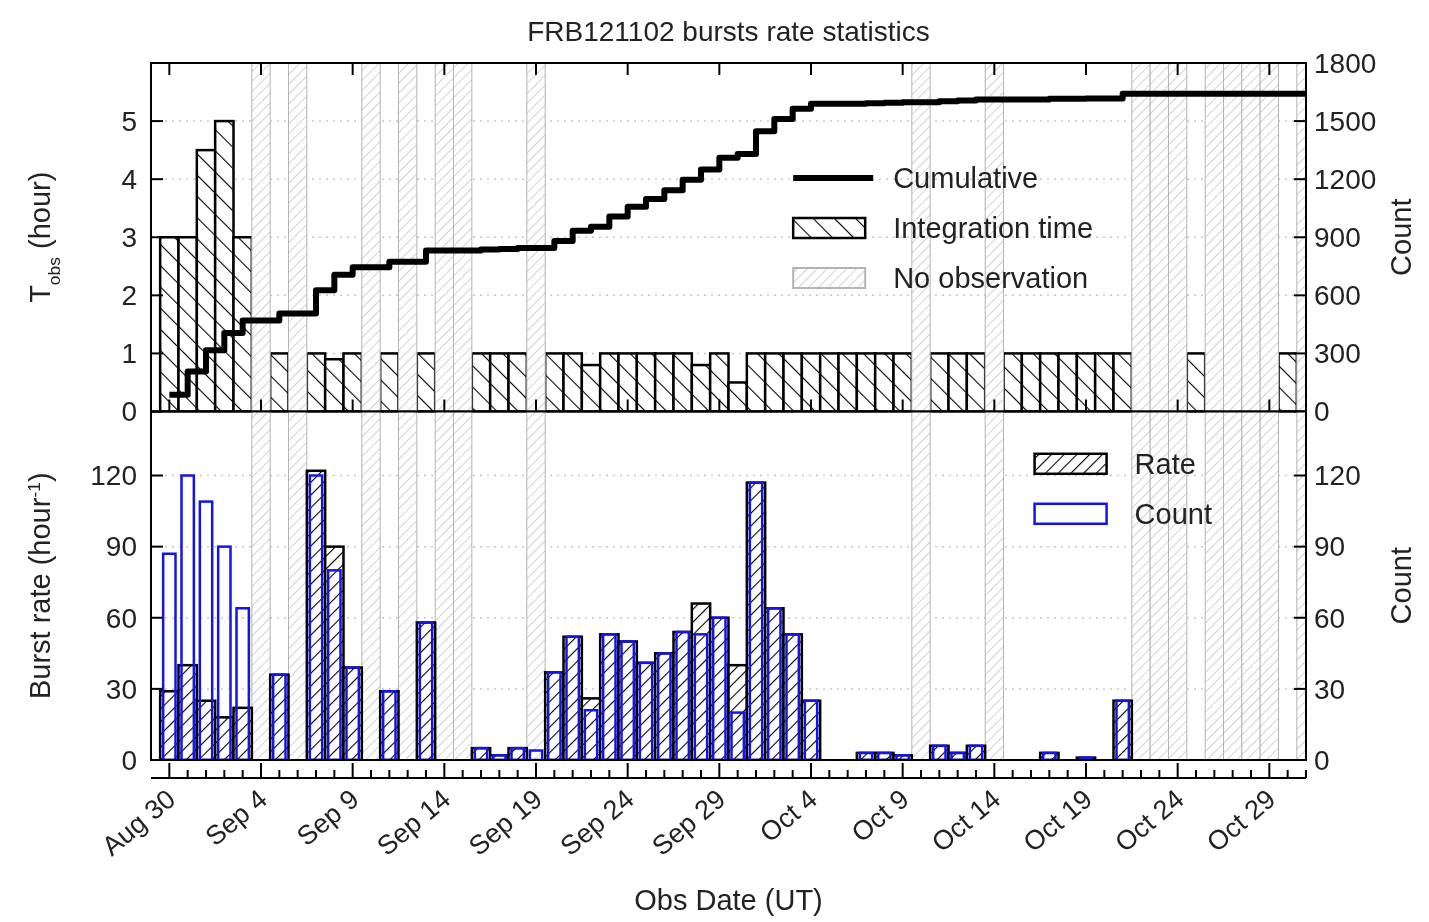 The height and width of the screenshot is (922, 1429). I want to click on y2-tick-label: 120, so click(1337, 476).